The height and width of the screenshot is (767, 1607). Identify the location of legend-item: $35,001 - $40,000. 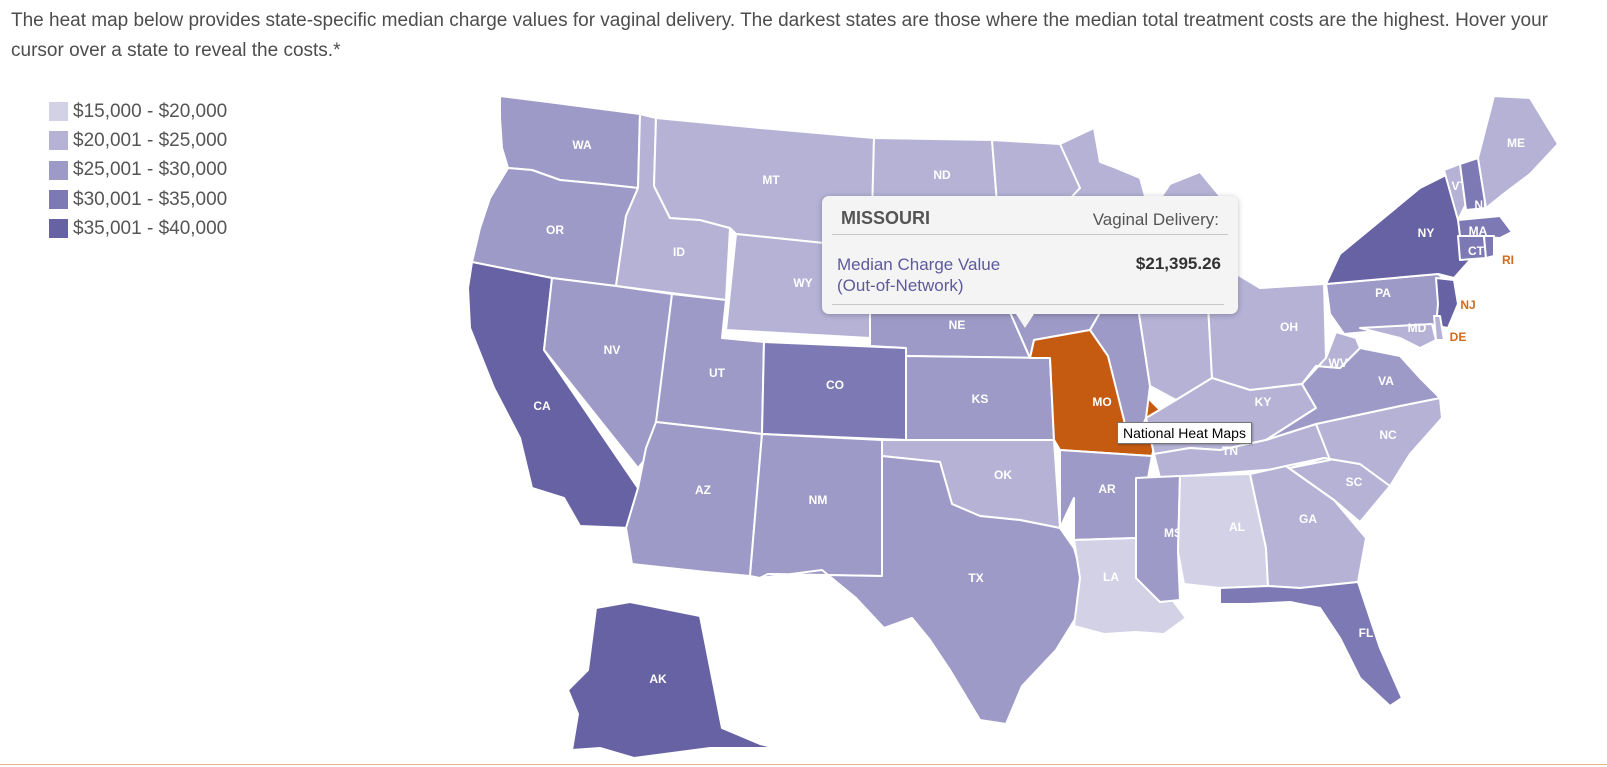
(138, 228).